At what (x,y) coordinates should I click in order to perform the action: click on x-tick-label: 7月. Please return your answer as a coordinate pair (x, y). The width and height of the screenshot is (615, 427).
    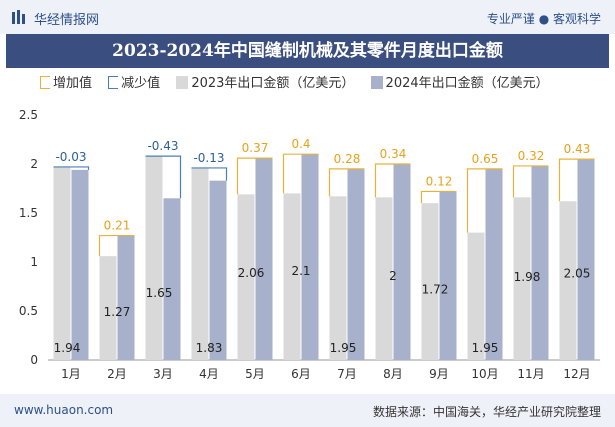
    Looking at the image, I should click on (347, 374).